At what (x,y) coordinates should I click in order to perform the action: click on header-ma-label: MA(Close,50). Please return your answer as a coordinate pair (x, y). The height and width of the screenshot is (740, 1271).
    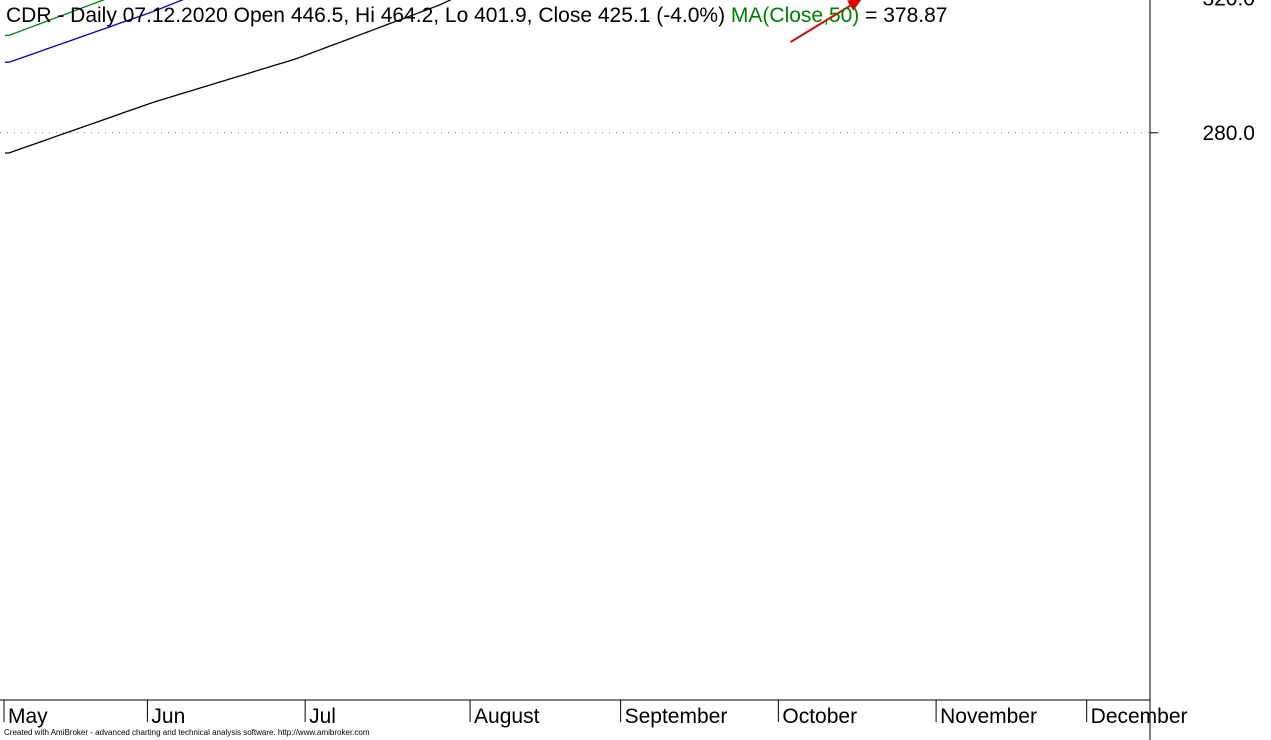
    Looking at the image, I should click on (795, 15).